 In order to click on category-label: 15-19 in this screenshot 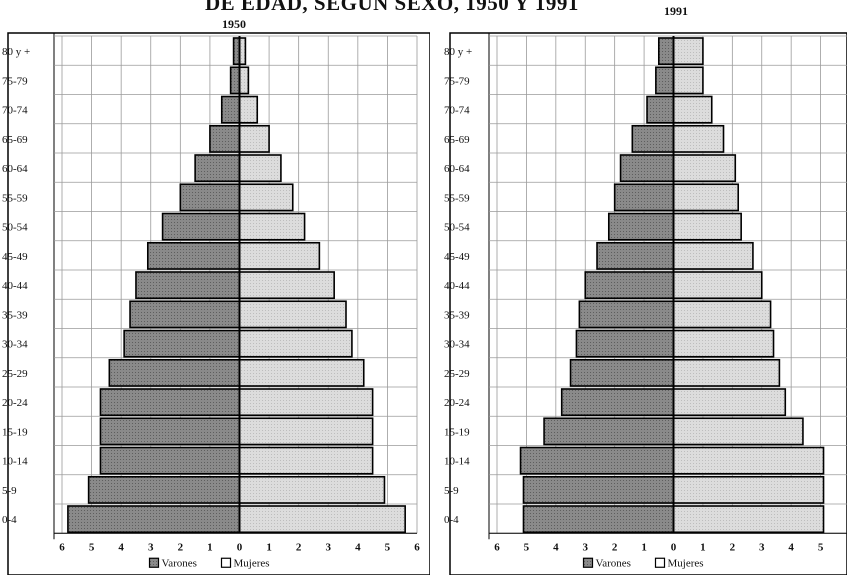, I will do `click(15, 432)`.